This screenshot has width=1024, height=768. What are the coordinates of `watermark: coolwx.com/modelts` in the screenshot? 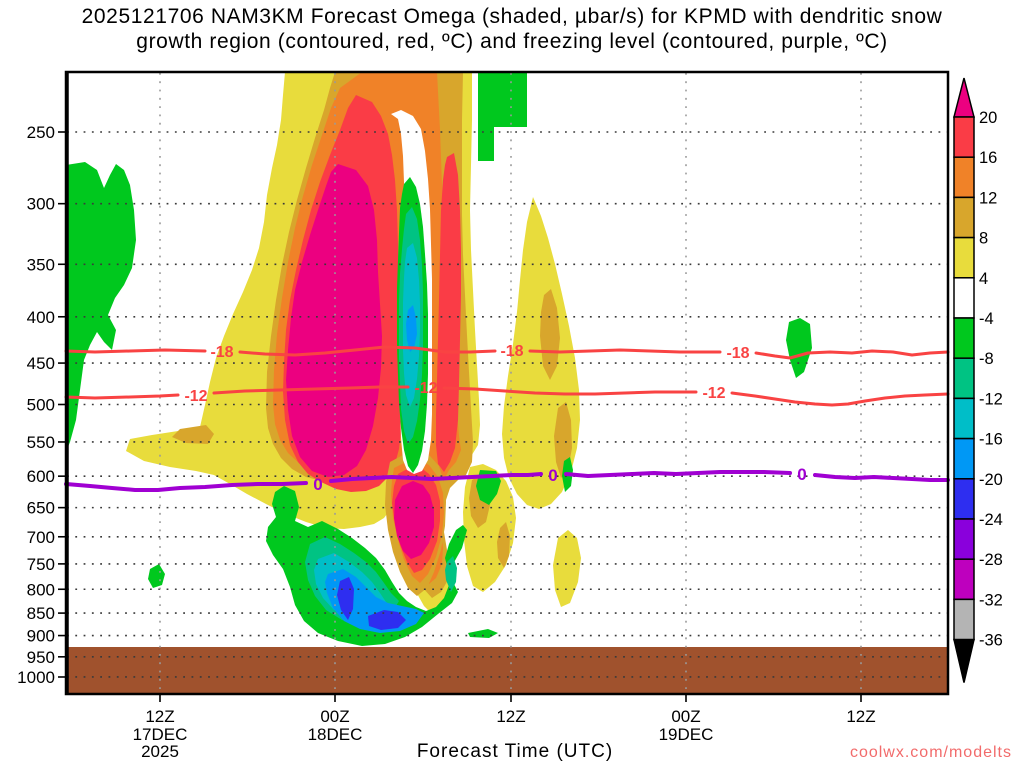 It's located at (930, 752).